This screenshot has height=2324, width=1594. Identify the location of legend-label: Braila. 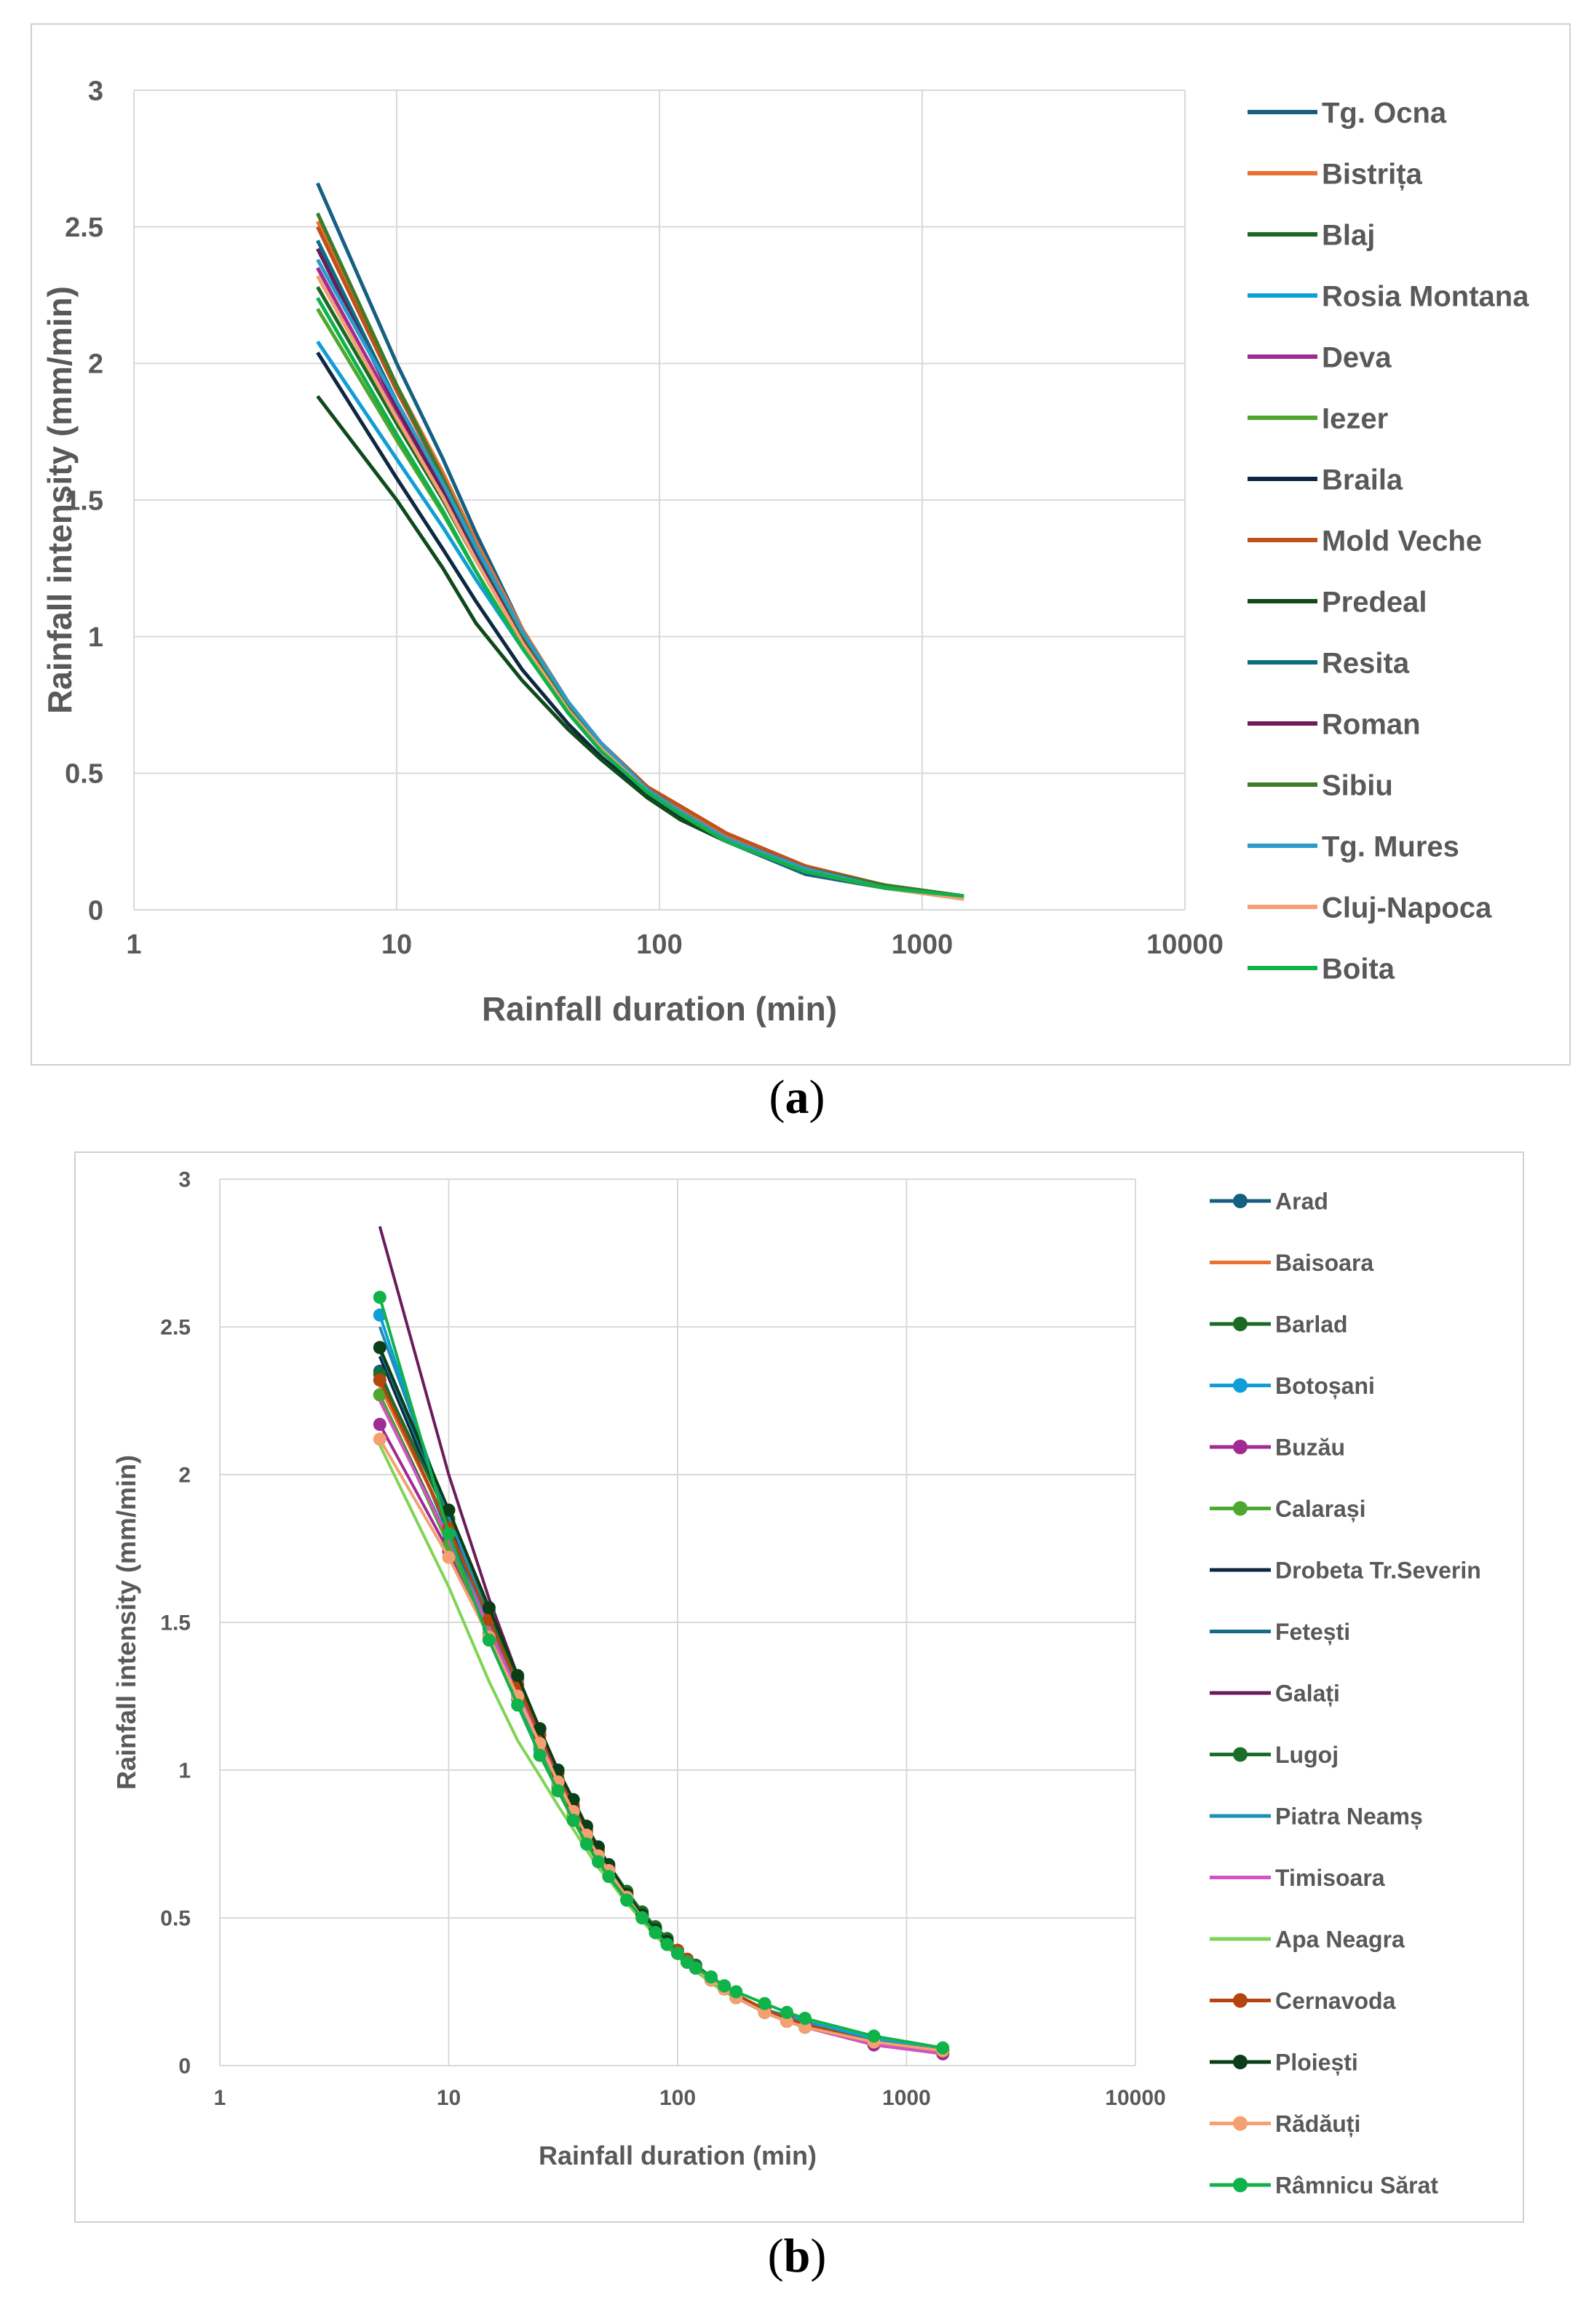
(1362, 480).